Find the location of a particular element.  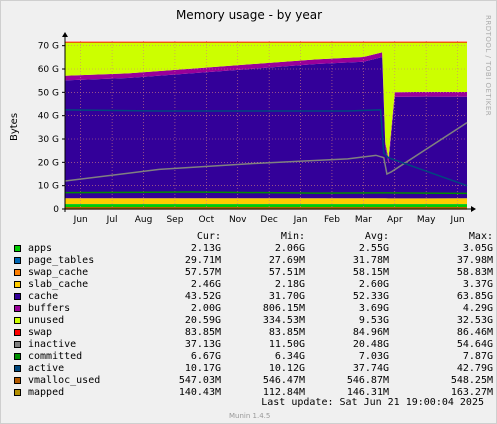

area-slab-cache is located at coordinates (266, 201).